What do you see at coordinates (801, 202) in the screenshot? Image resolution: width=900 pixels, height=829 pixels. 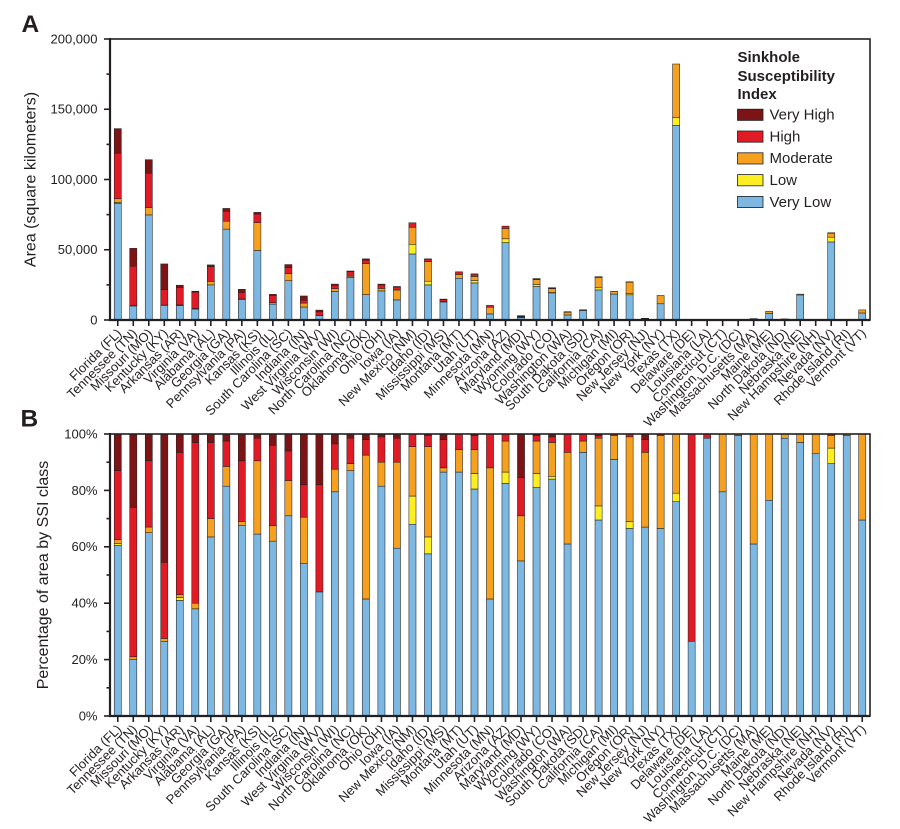 I see `svg-text: Very Low` at bounding box center [801, 202].